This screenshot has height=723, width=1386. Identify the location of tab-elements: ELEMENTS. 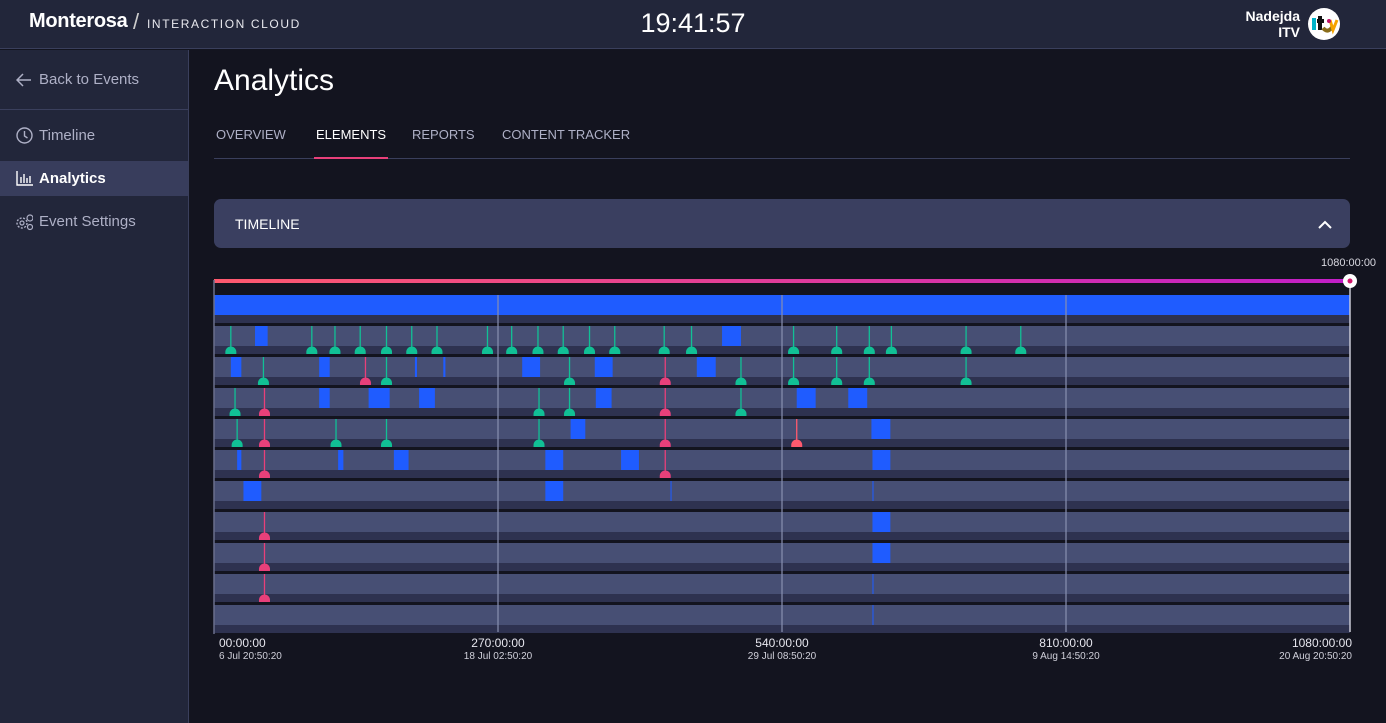
(351, 139).